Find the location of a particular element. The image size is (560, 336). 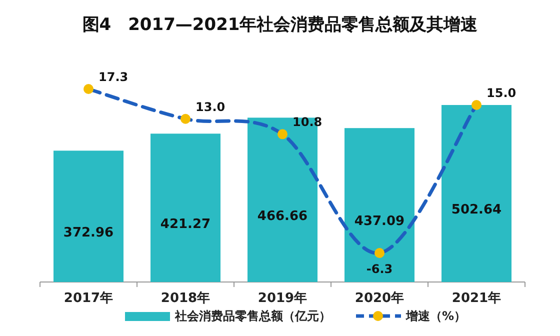

x-tick-label: 2020年 is located at coordinates (379, 298).